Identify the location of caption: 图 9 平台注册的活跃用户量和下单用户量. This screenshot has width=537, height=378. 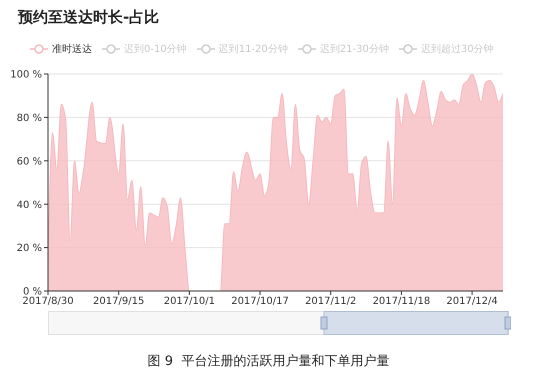
(268, 361).